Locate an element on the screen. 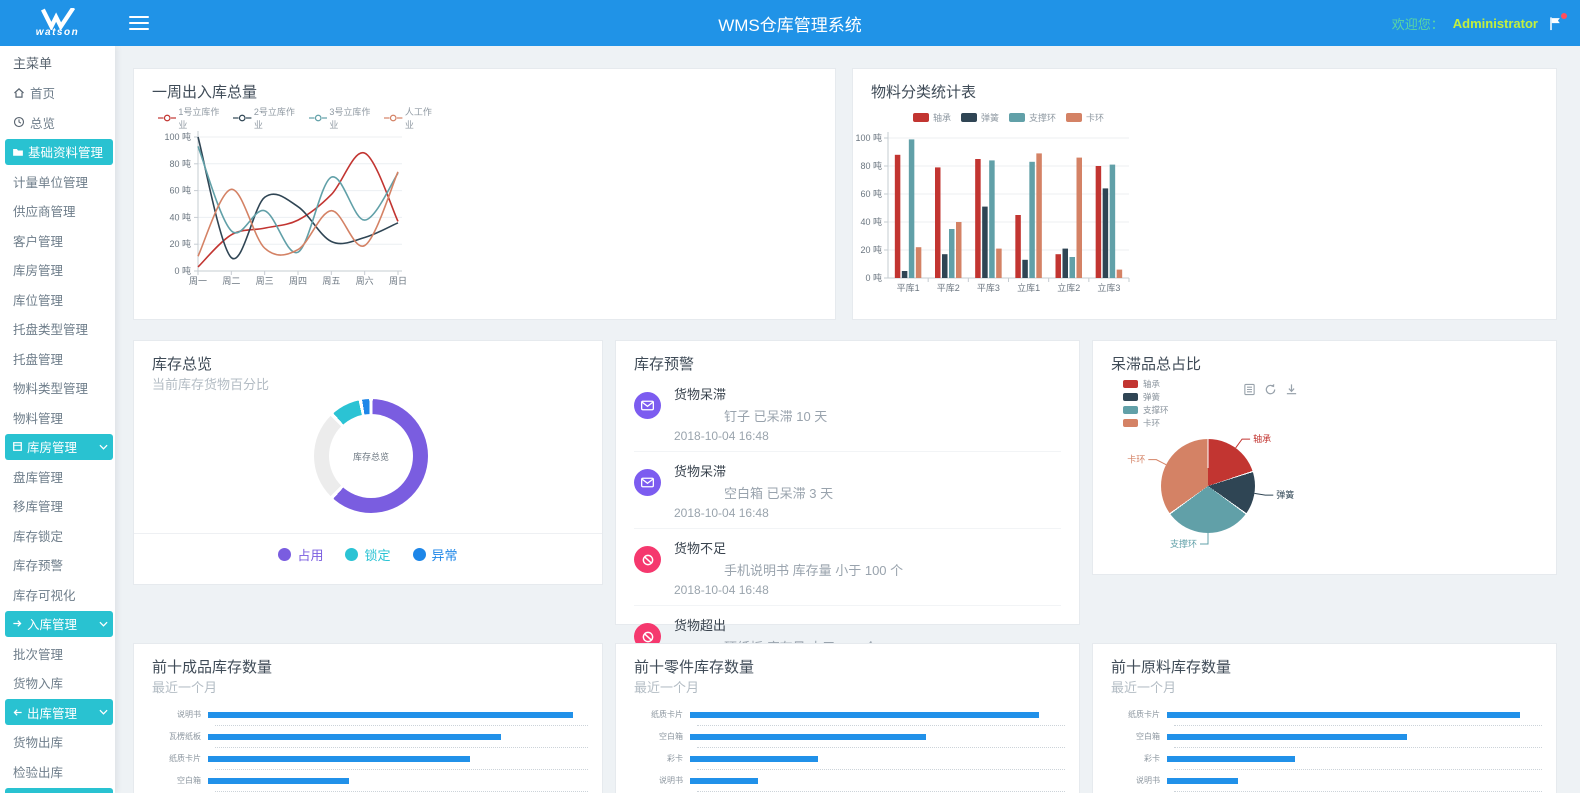  sidebar-item-货物出库: 货物出库 is located at coordinates (57, 742).